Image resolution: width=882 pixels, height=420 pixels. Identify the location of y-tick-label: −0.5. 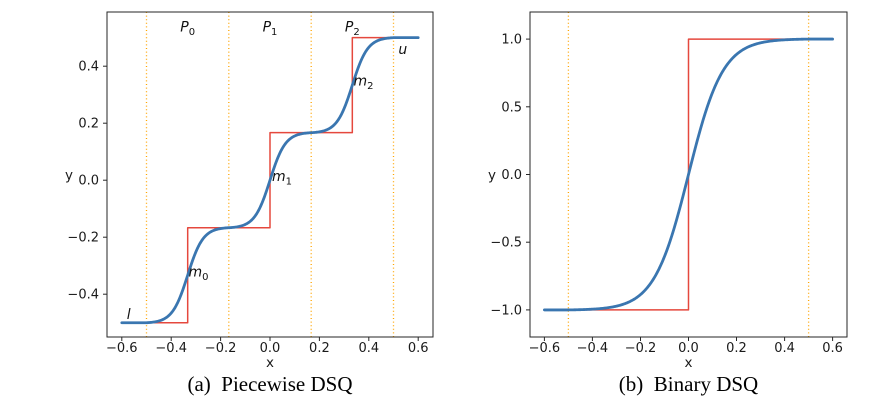
(506, 243).